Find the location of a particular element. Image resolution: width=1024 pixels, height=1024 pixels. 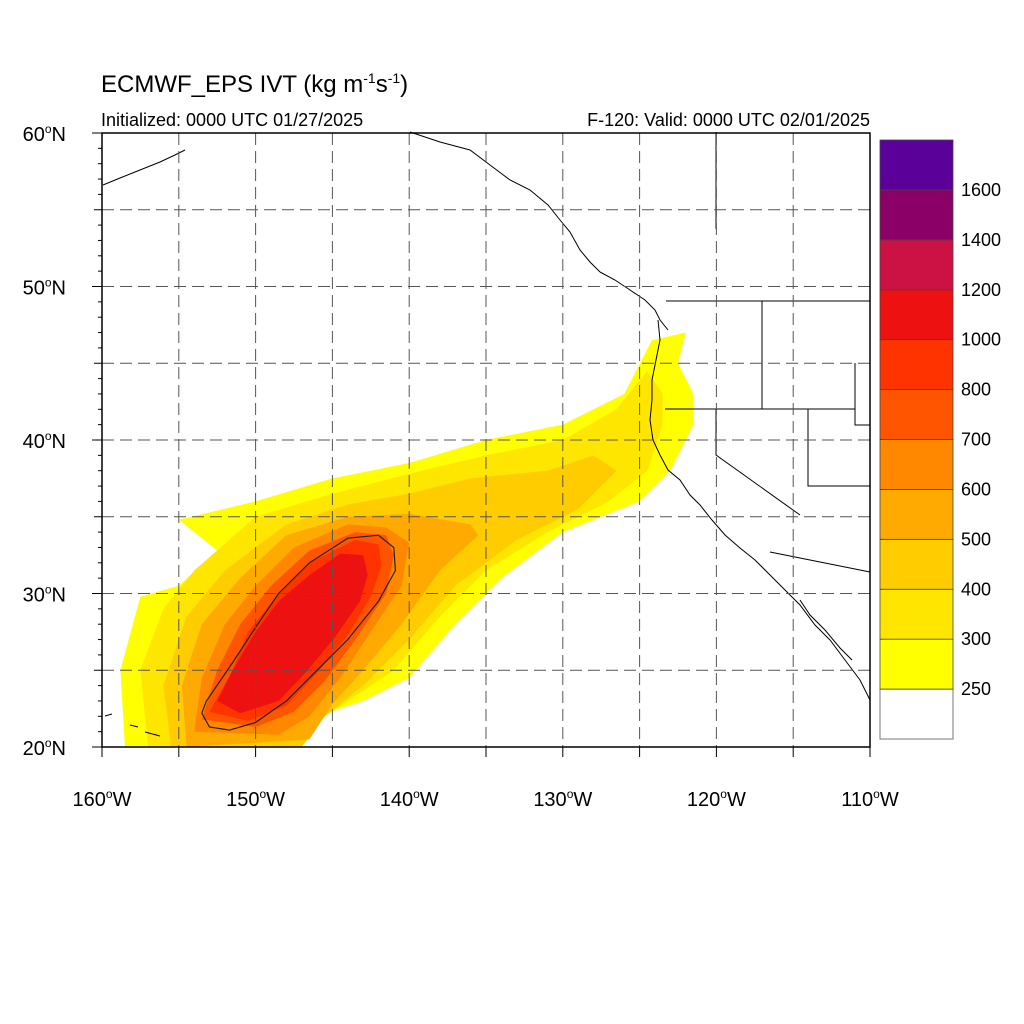

alaska-coastline is located at coordinates (505, 202).